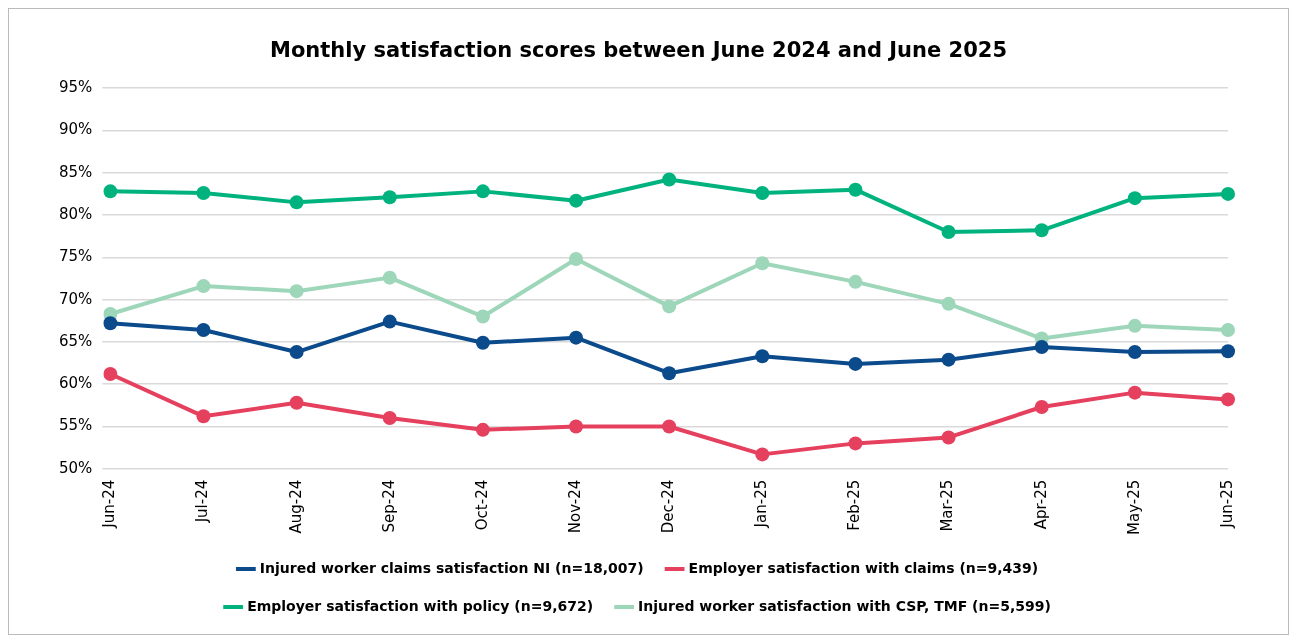 This screenshot has height=643, width=1297. I want to click on y-tick-label: 50%, so click(76, 467).